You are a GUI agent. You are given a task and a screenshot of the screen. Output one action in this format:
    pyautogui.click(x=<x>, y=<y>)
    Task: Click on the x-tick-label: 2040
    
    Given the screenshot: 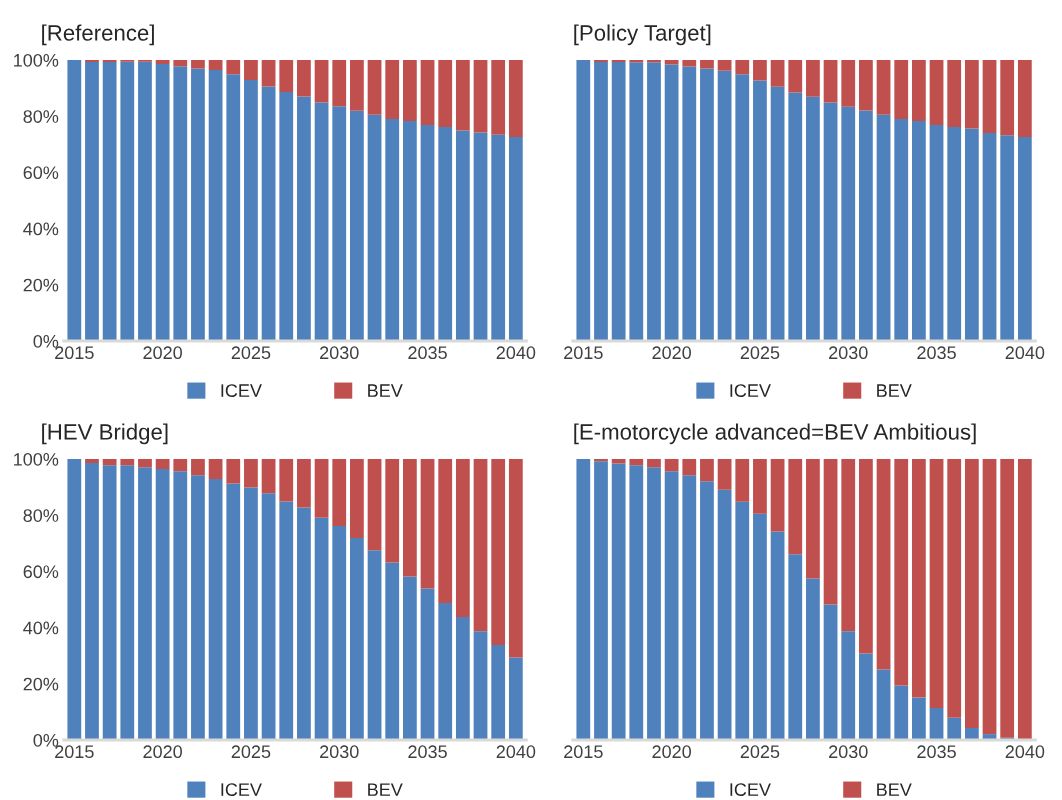 What is the action you would take?
    pyautogui.click(x=516, y=752)
    